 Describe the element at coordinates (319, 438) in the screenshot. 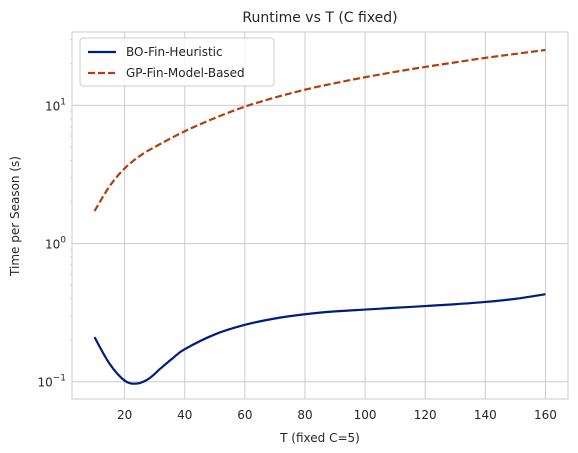

I see `x-axis-label: T (fixed C=5)` at that location.